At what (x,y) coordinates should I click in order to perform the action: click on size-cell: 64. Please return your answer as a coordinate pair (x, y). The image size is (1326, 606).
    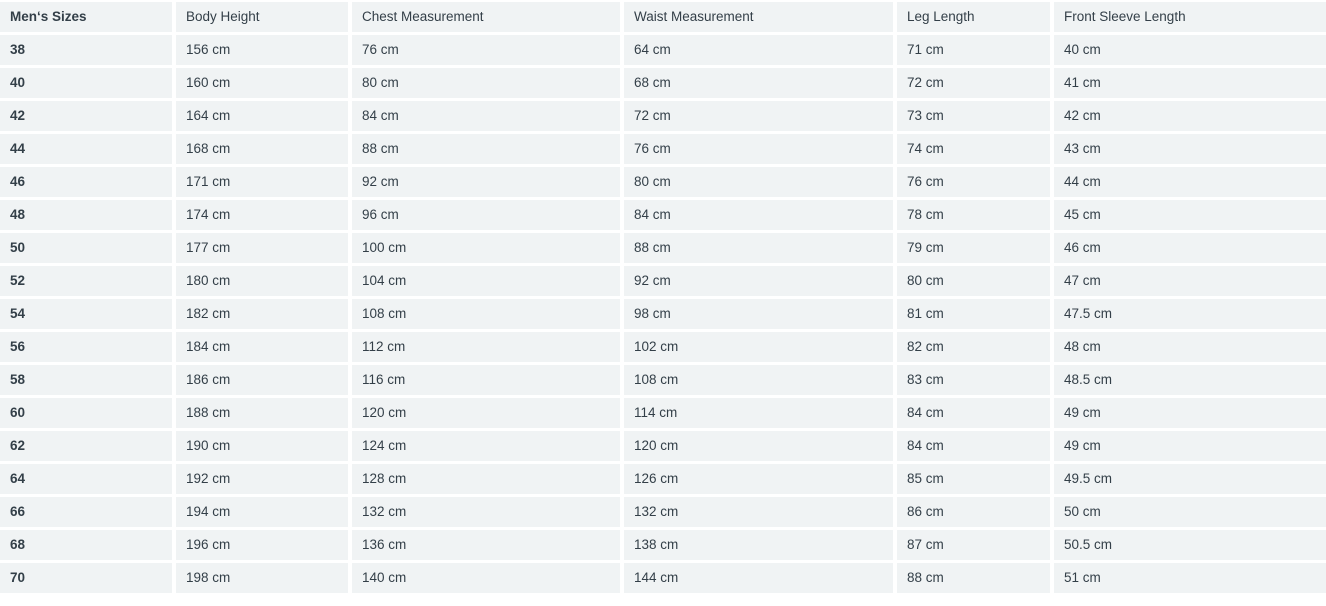
    Looking at the image, I should click on (86, 479).